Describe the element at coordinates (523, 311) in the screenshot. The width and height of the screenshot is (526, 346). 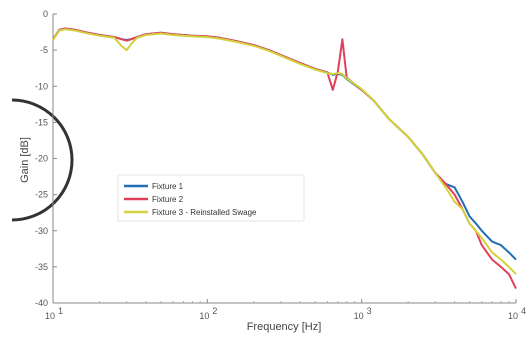
I see `x-tick-exponent: 4` at that location.